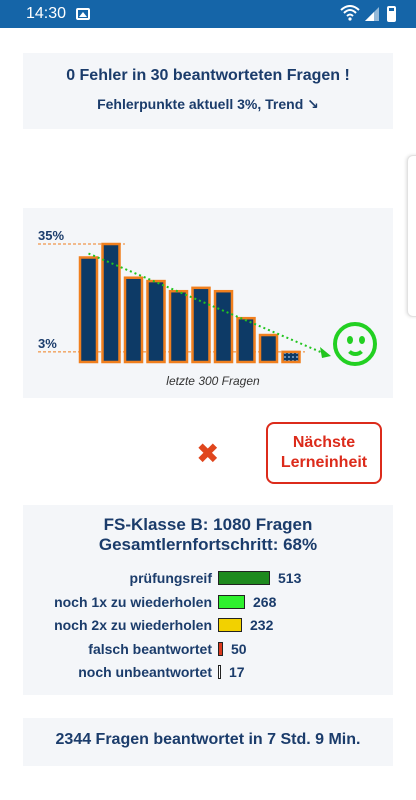 The width and height of the screenshot is (416, 800). I want to click on trend-down-icon: ↘, so click(313, 104).